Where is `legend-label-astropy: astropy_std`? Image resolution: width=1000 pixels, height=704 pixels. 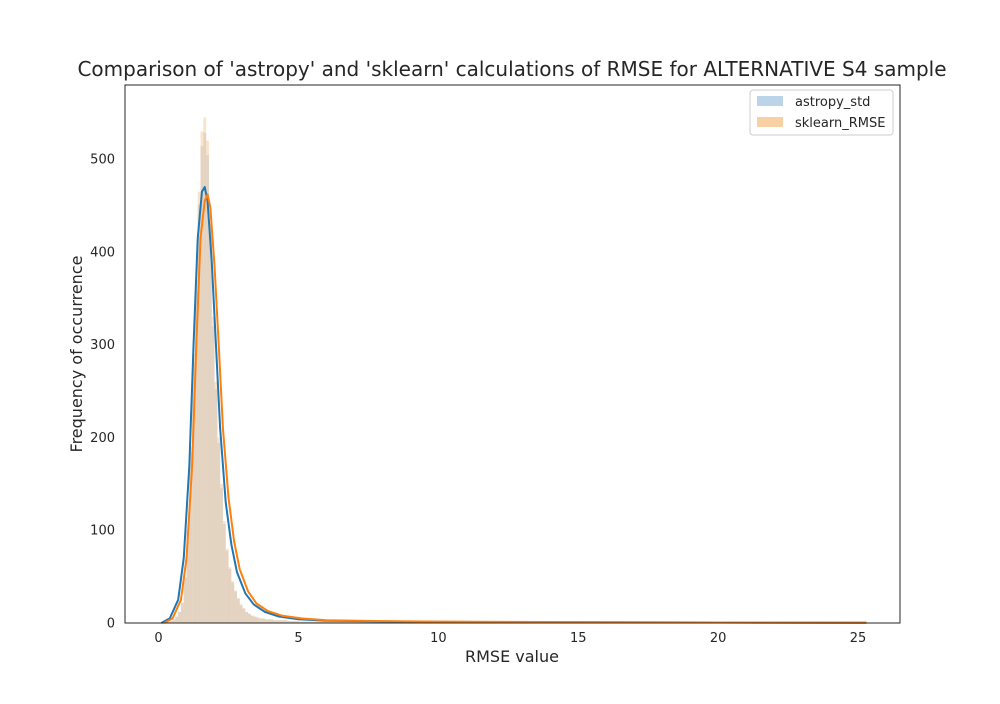 legend-label-astropy: astropy_std is located at coordinates (832, 102).